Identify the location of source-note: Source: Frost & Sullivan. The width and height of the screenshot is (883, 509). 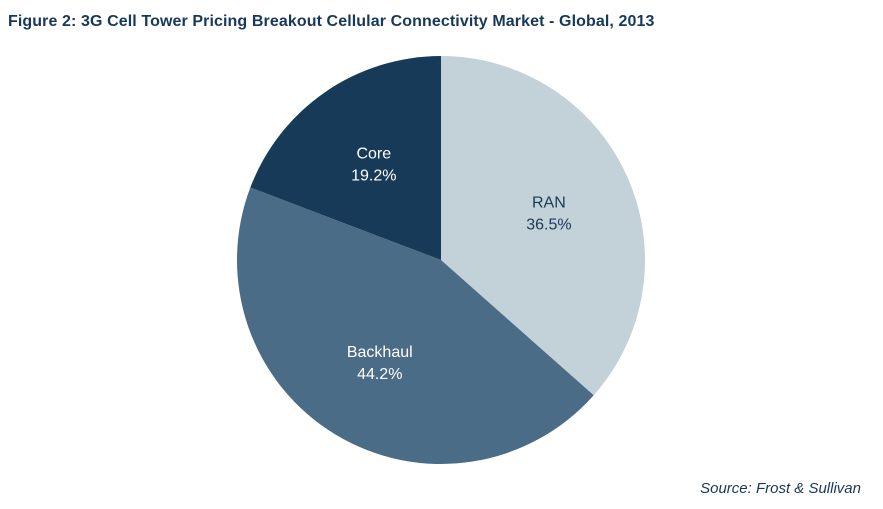
(780, 488).